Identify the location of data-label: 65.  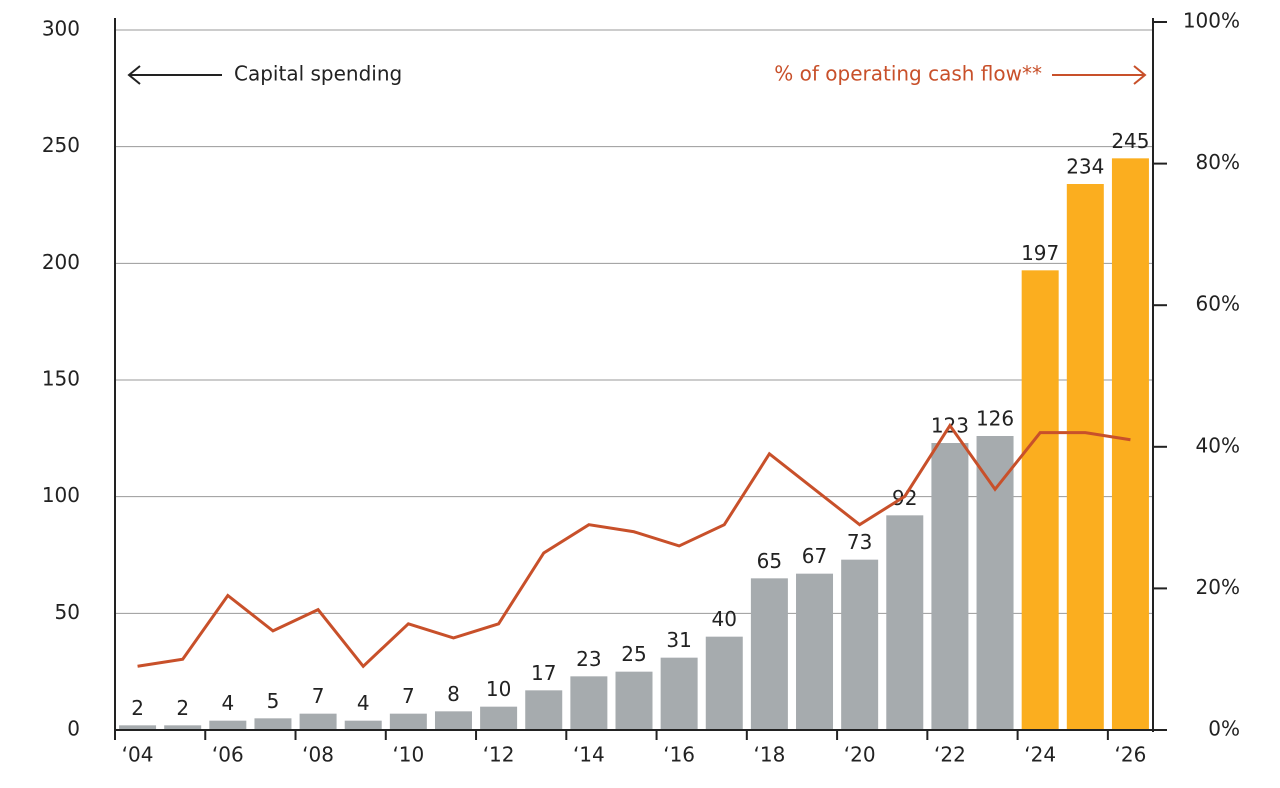
(769, 561).